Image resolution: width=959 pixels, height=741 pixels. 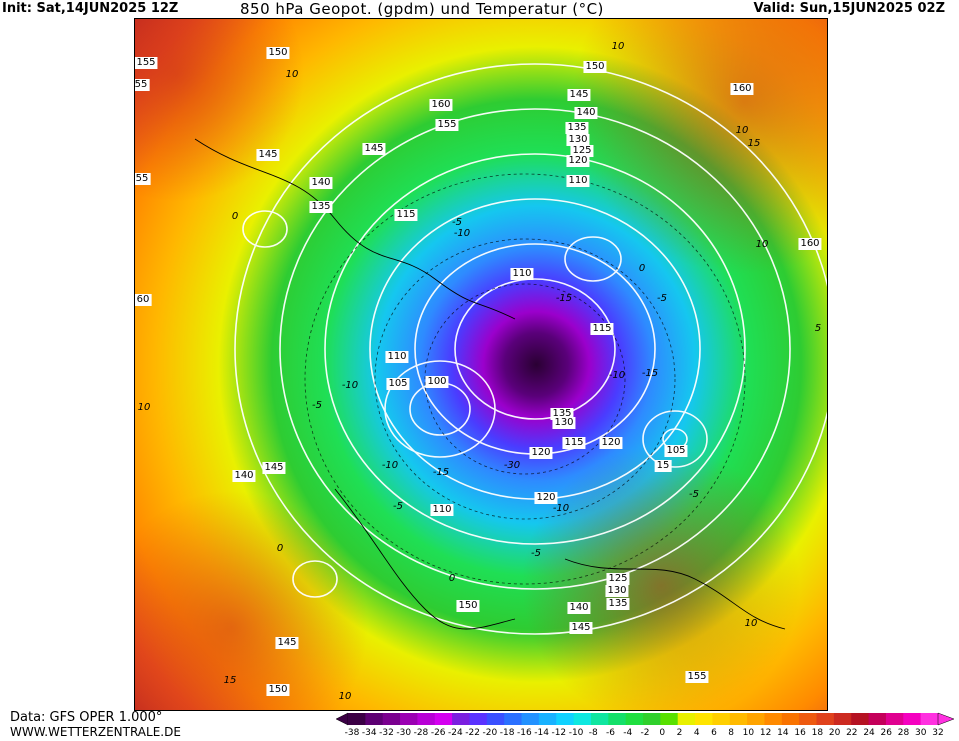 What do you see at coordinates (817, 733) in the screenshot?
I see `legend-tick-label: 18` at bounding box center [817, 733].